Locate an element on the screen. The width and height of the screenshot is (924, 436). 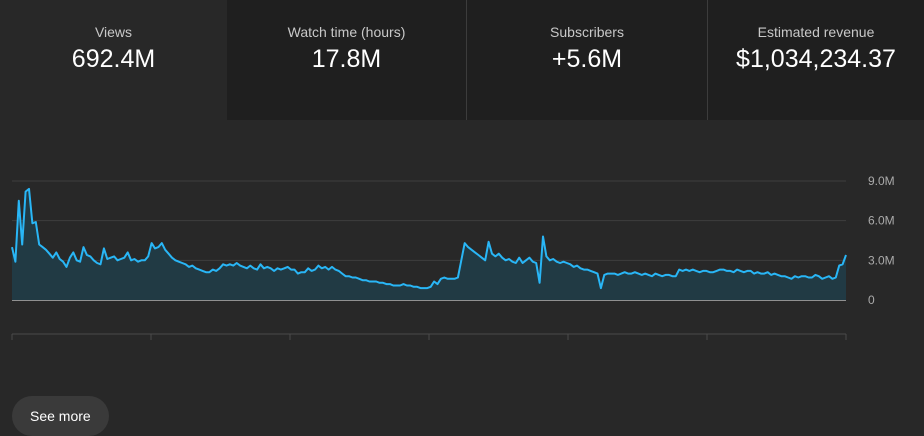
y-tick-label: 9.0M is located at coordinates (881, 181).